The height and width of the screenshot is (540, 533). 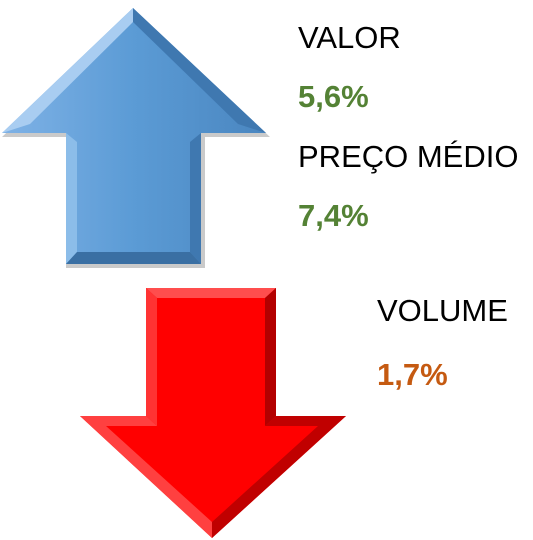 I want to click on indicator-label: VALOR, so click(x=349, y=37).